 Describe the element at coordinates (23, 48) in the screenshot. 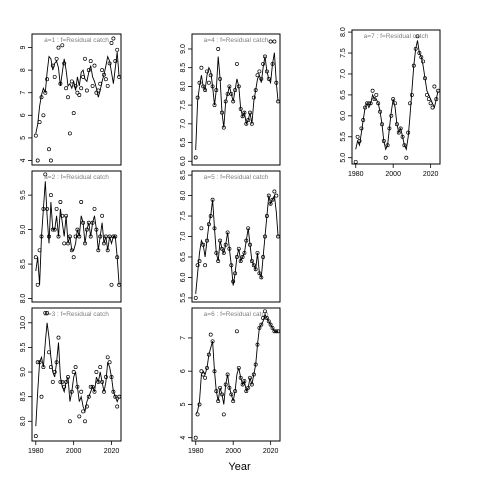

I see `y-tick-label: 9` at that location.